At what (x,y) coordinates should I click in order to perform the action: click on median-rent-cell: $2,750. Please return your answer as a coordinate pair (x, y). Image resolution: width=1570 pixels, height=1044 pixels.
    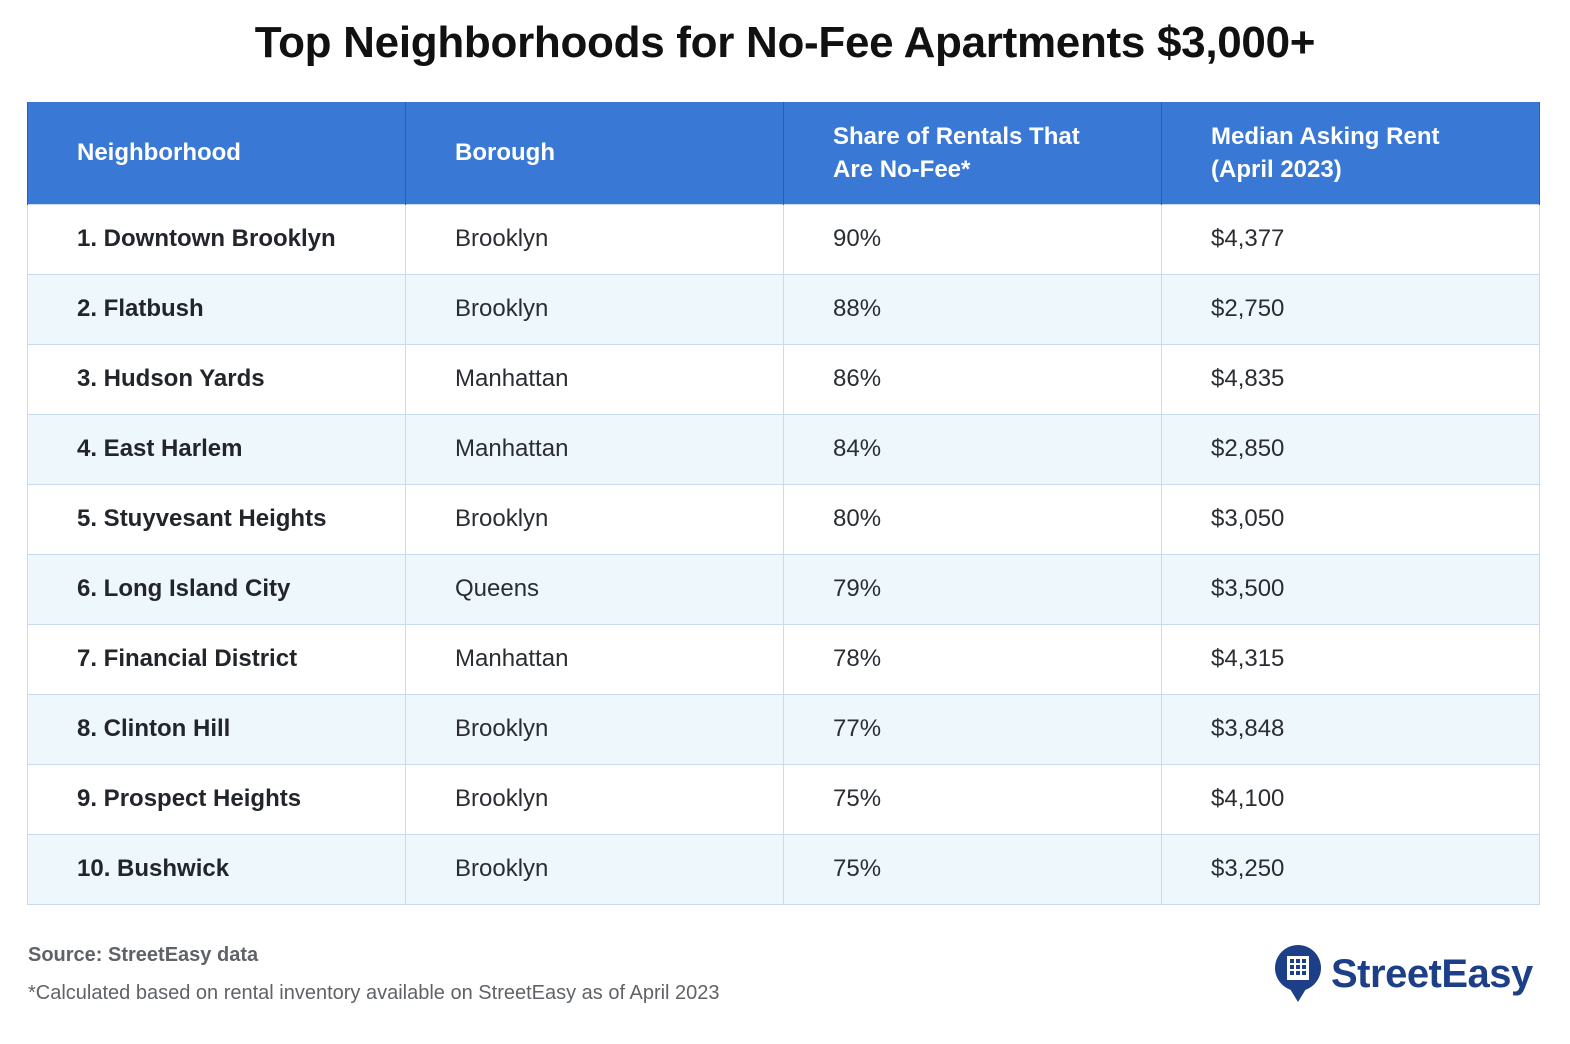
    Looking at the image, I should click on (1350, 309).